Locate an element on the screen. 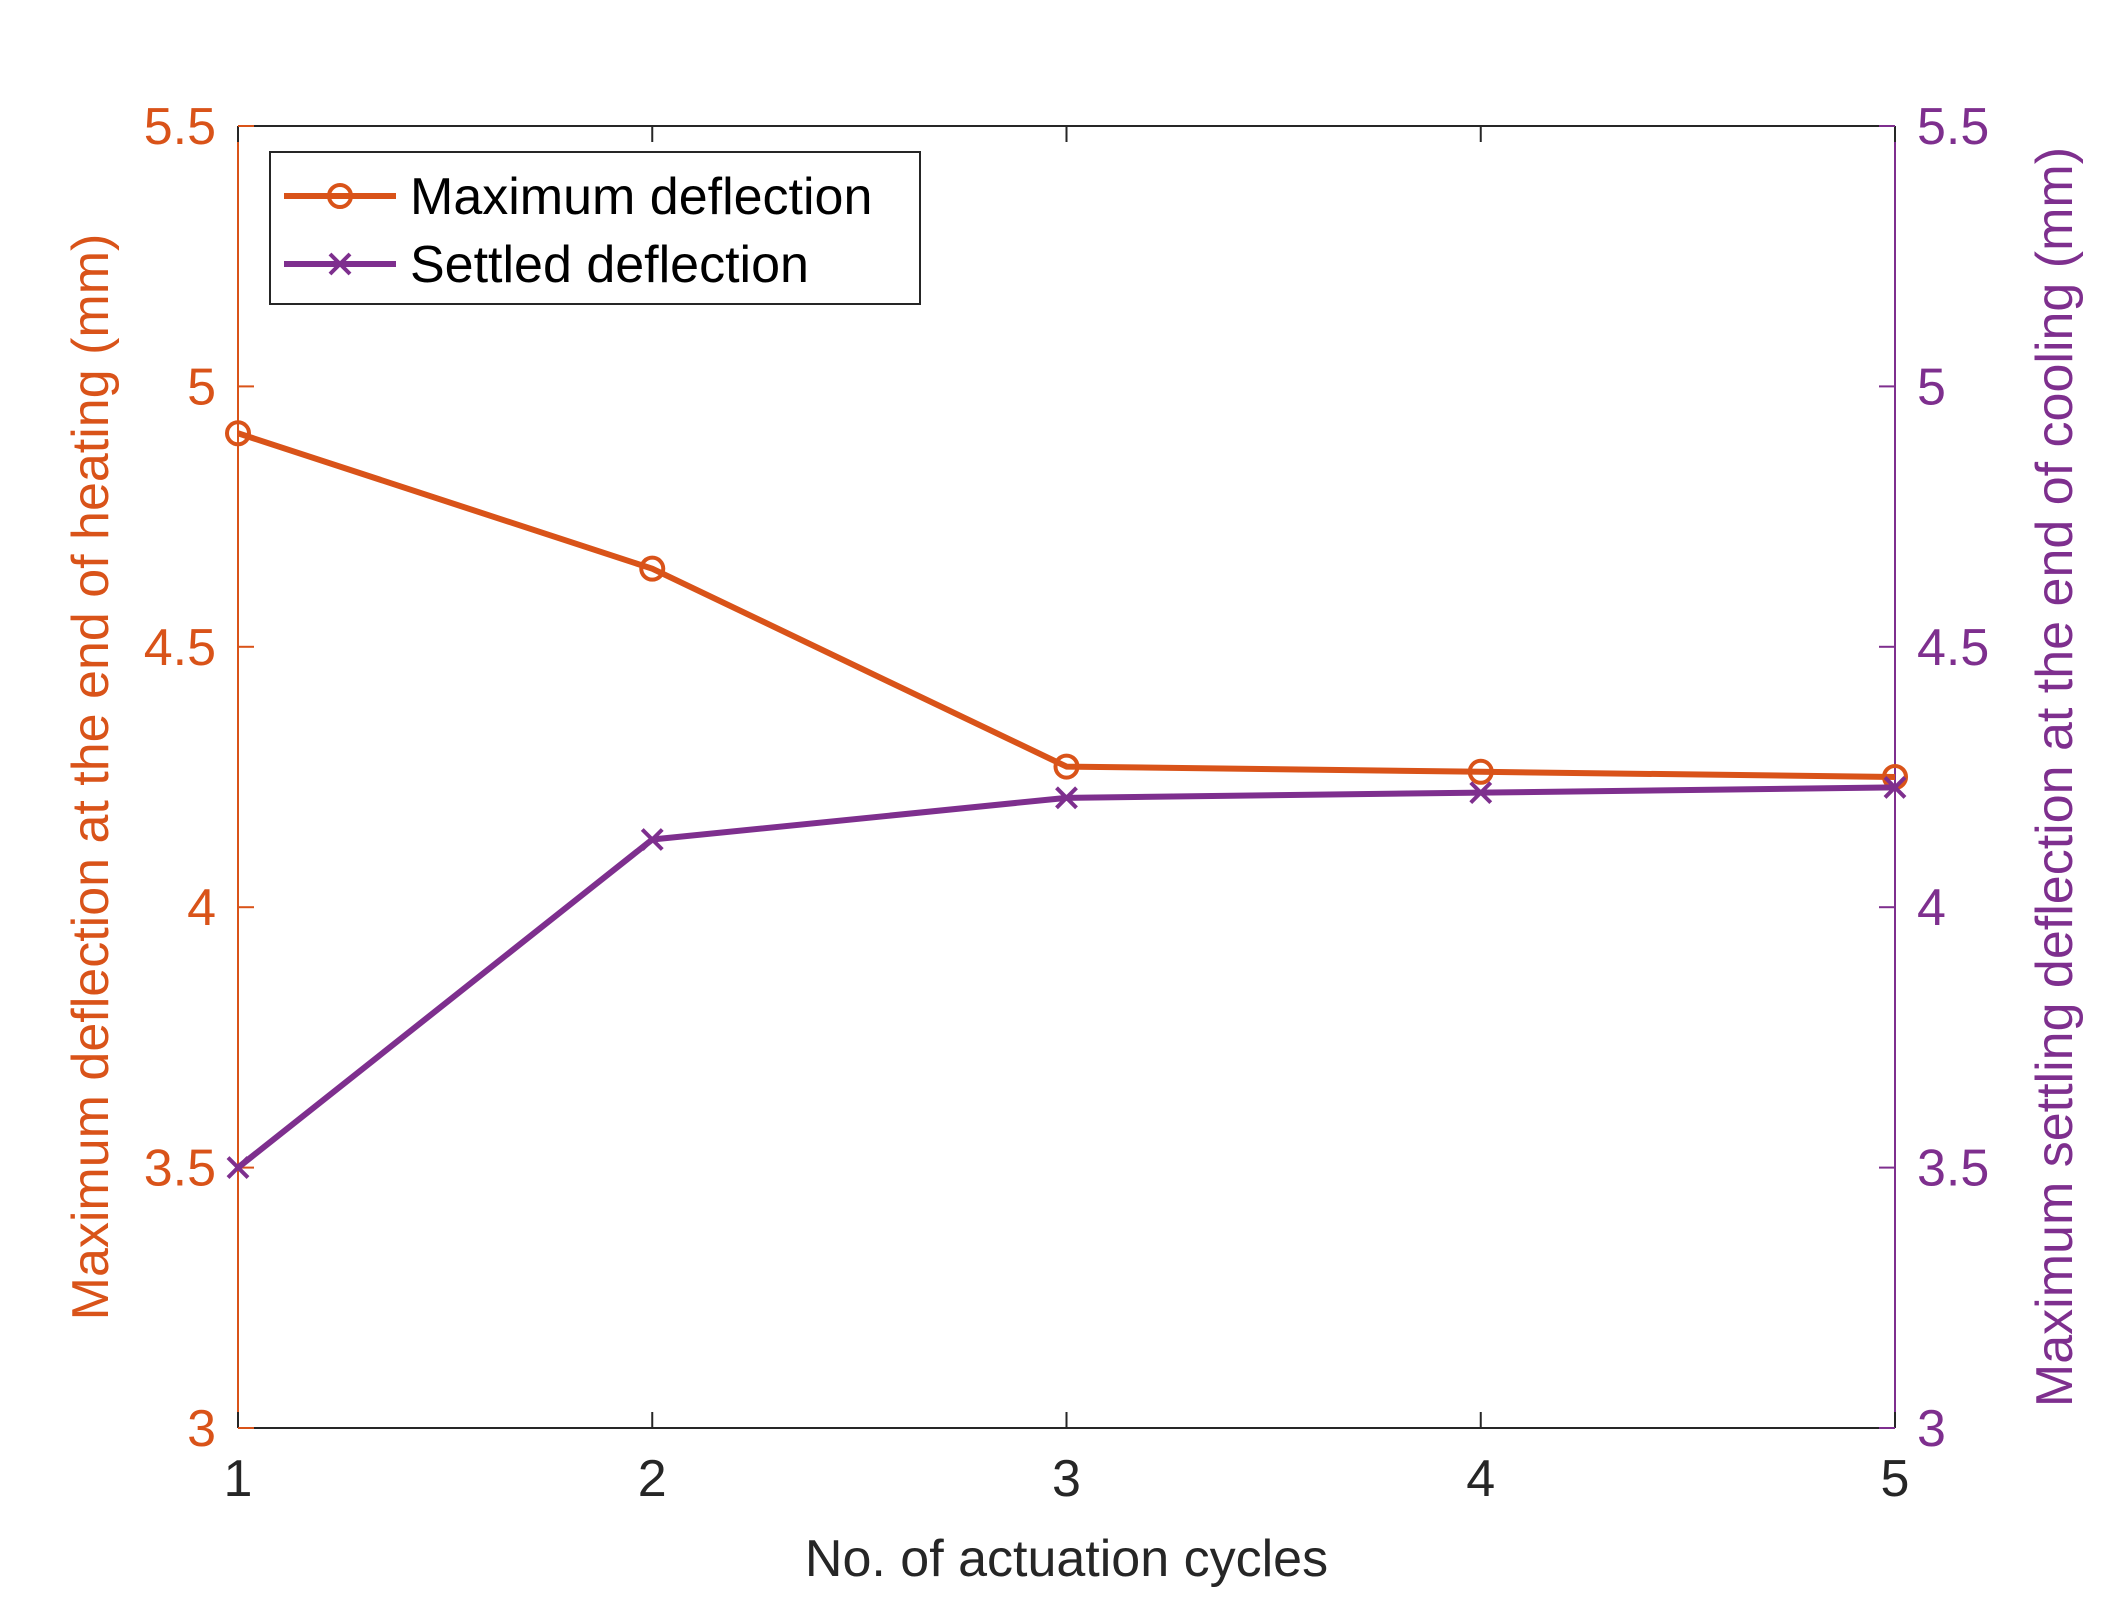  y-right-tick-label: 4 is located at coordinates (1931, 908).